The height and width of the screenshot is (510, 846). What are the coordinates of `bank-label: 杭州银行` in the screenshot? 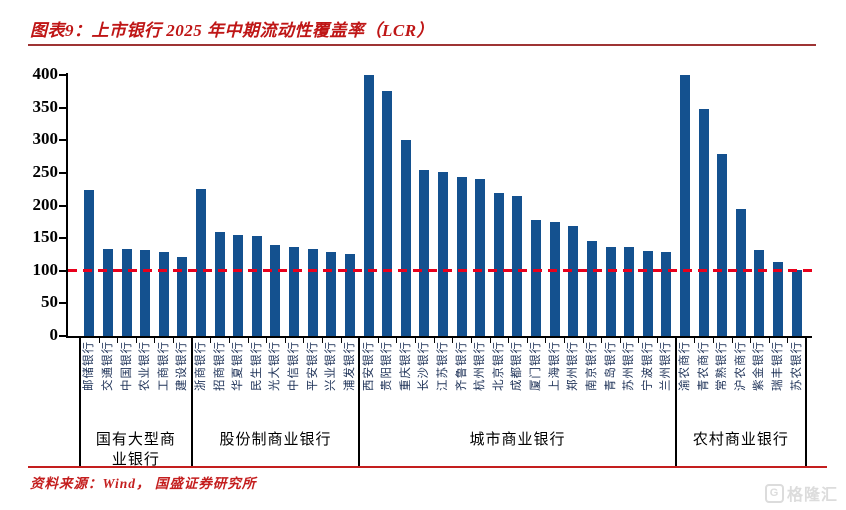 It's located at (480, 366).